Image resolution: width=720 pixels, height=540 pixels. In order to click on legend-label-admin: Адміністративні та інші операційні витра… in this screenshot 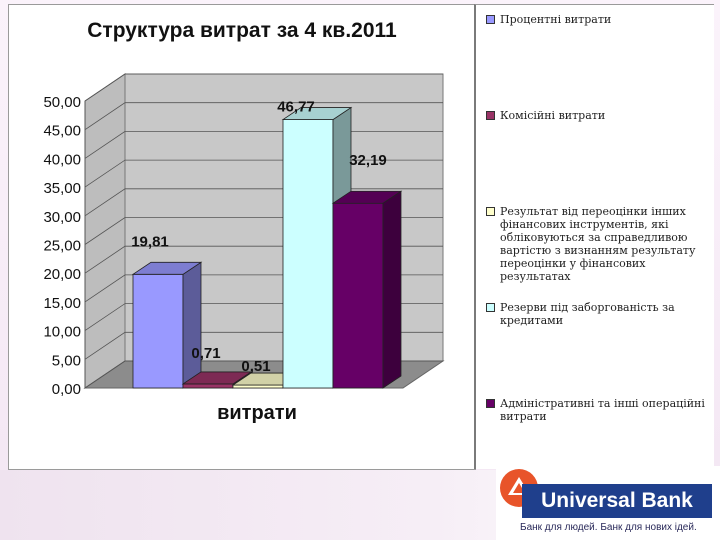, I will do `click(602, 410)`.